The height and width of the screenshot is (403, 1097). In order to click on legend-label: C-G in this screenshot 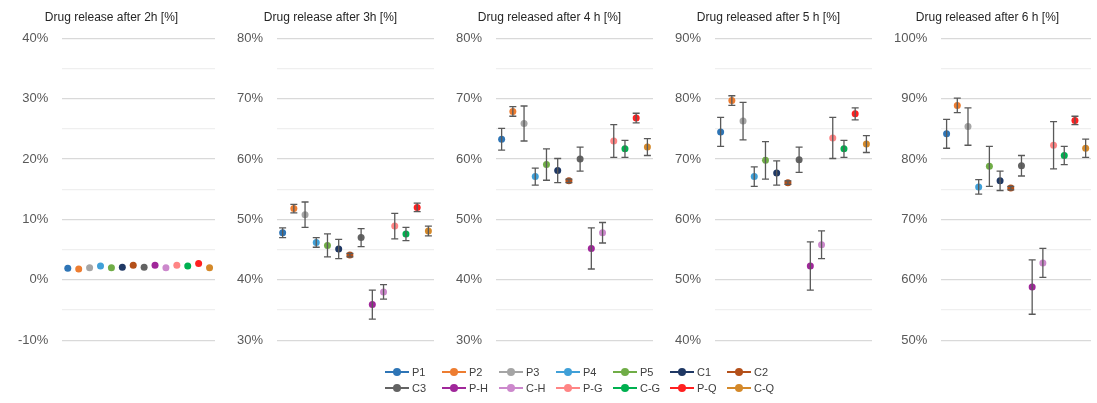, I will do `click(650, 388)`.